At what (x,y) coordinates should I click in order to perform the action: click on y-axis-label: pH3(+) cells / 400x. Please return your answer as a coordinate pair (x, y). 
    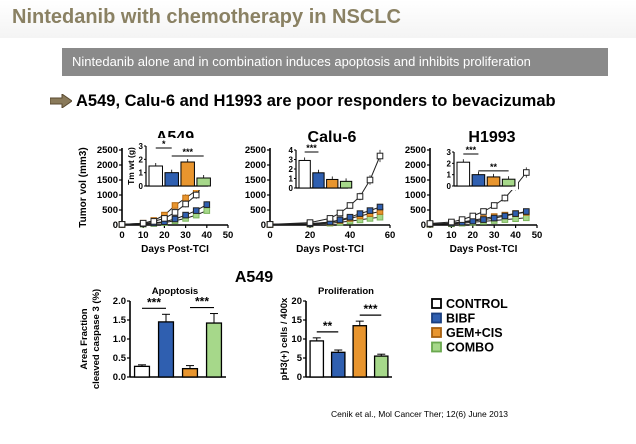
    Looking at the image, I should click on (284, 338).